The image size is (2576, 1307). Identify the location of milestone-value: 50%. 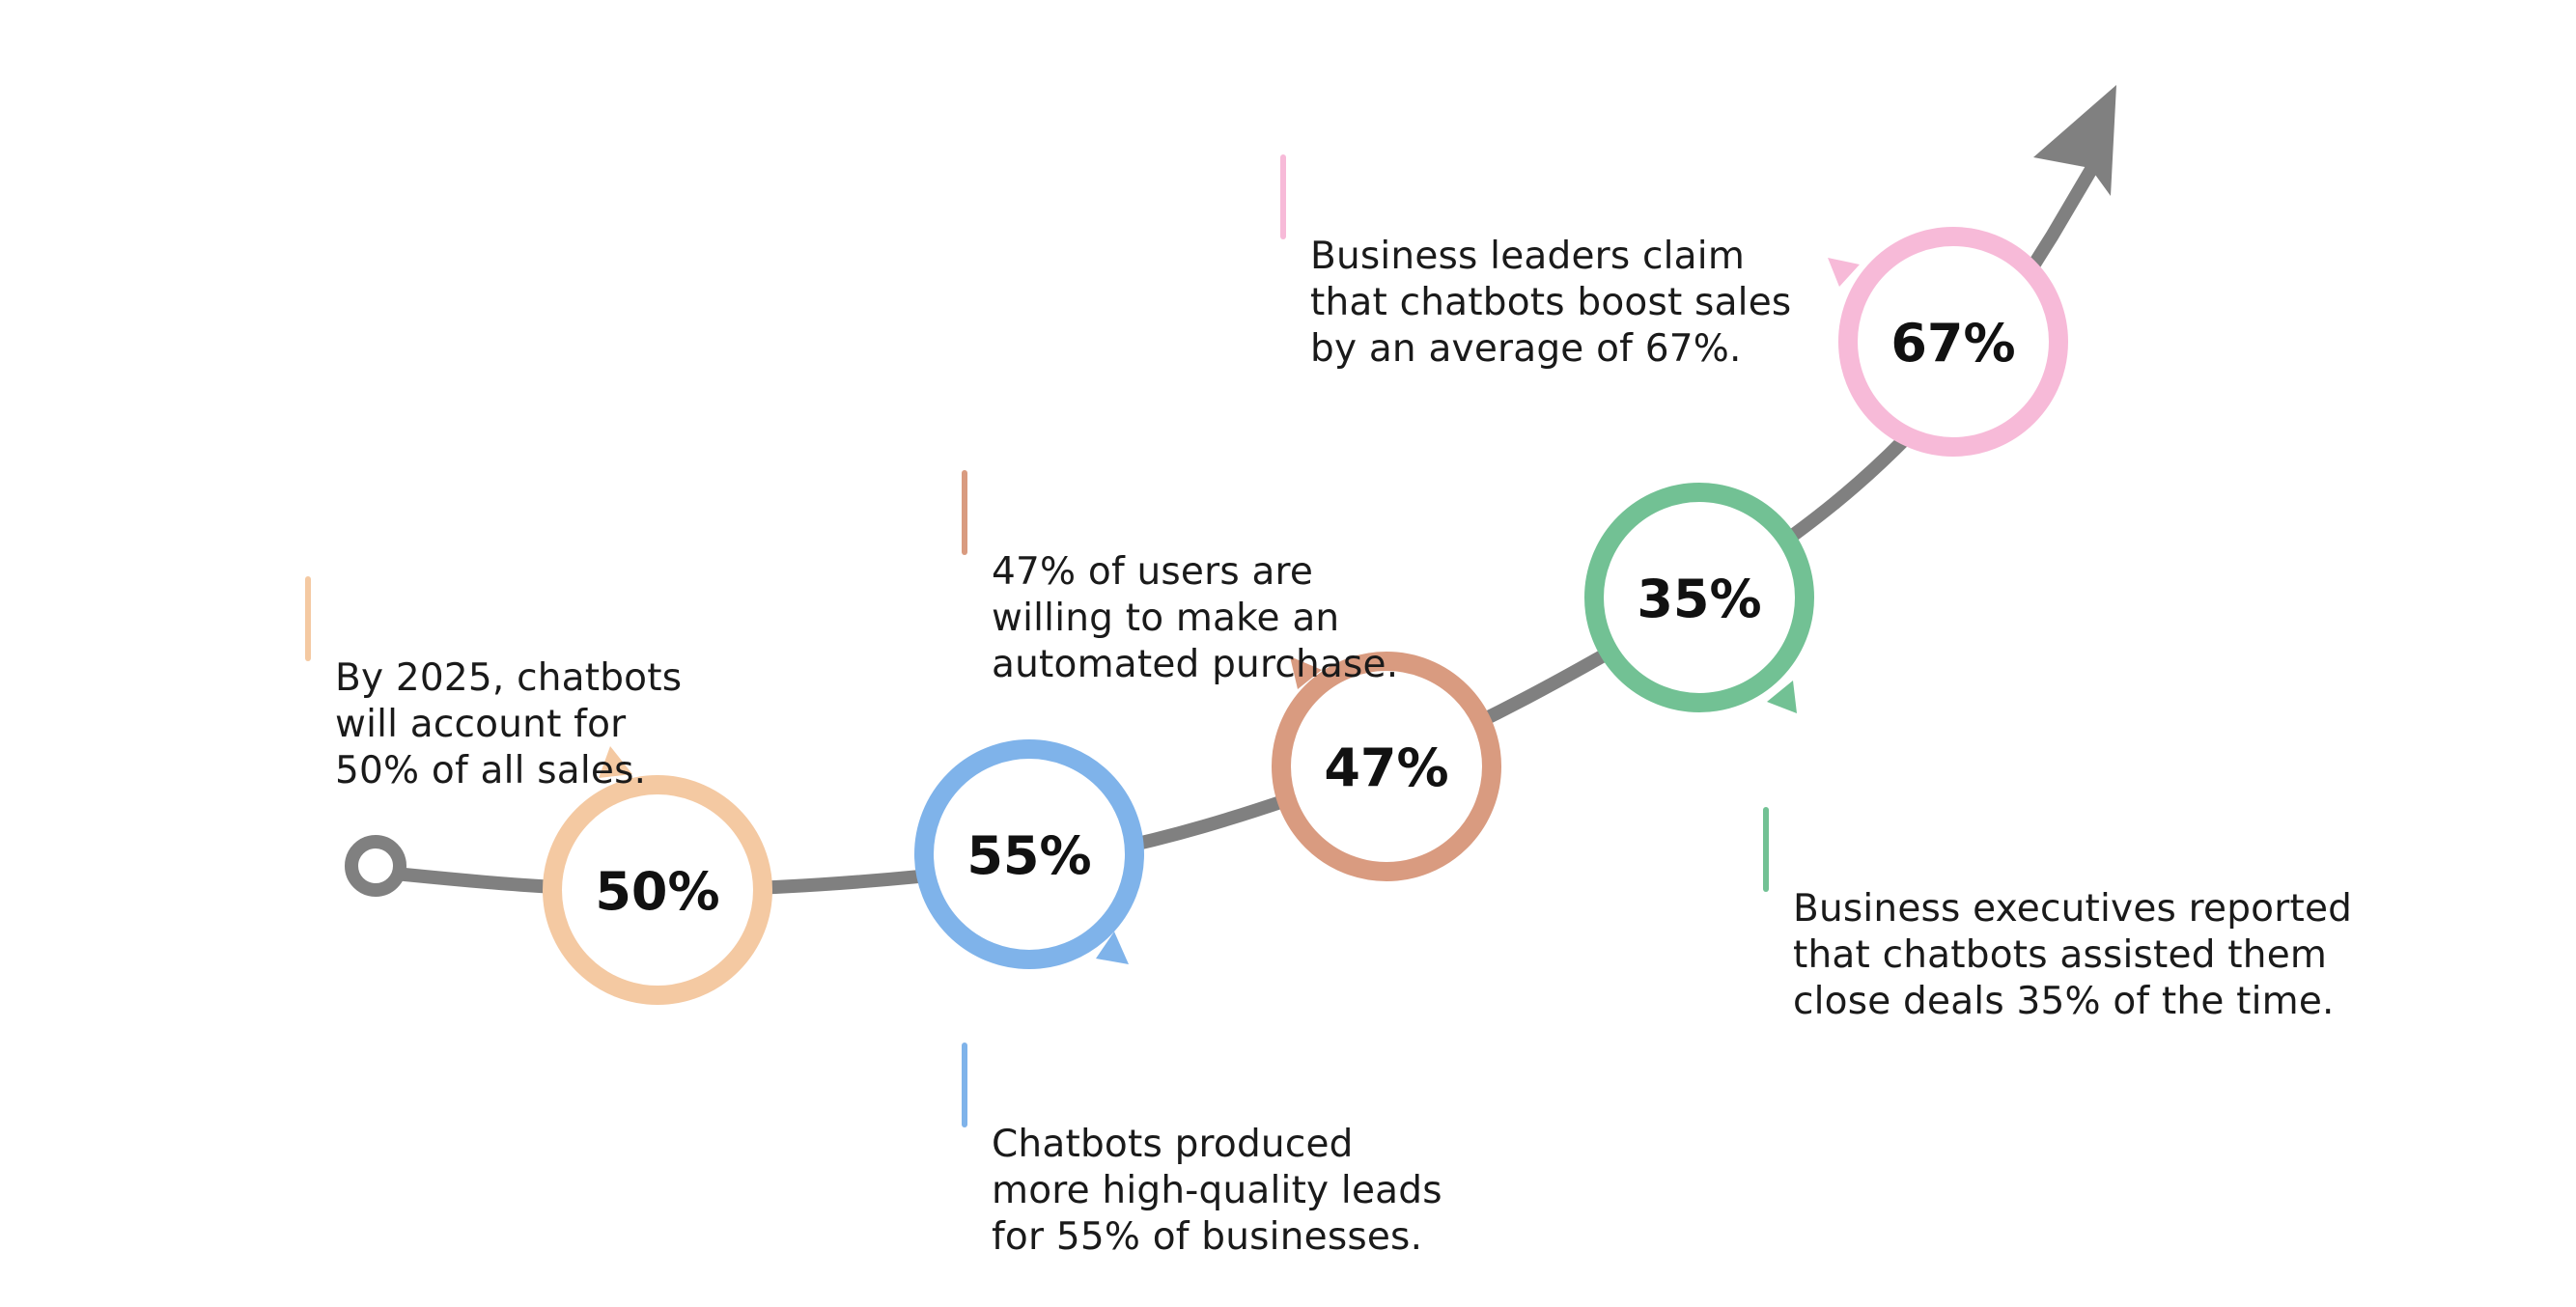
(657, 891).